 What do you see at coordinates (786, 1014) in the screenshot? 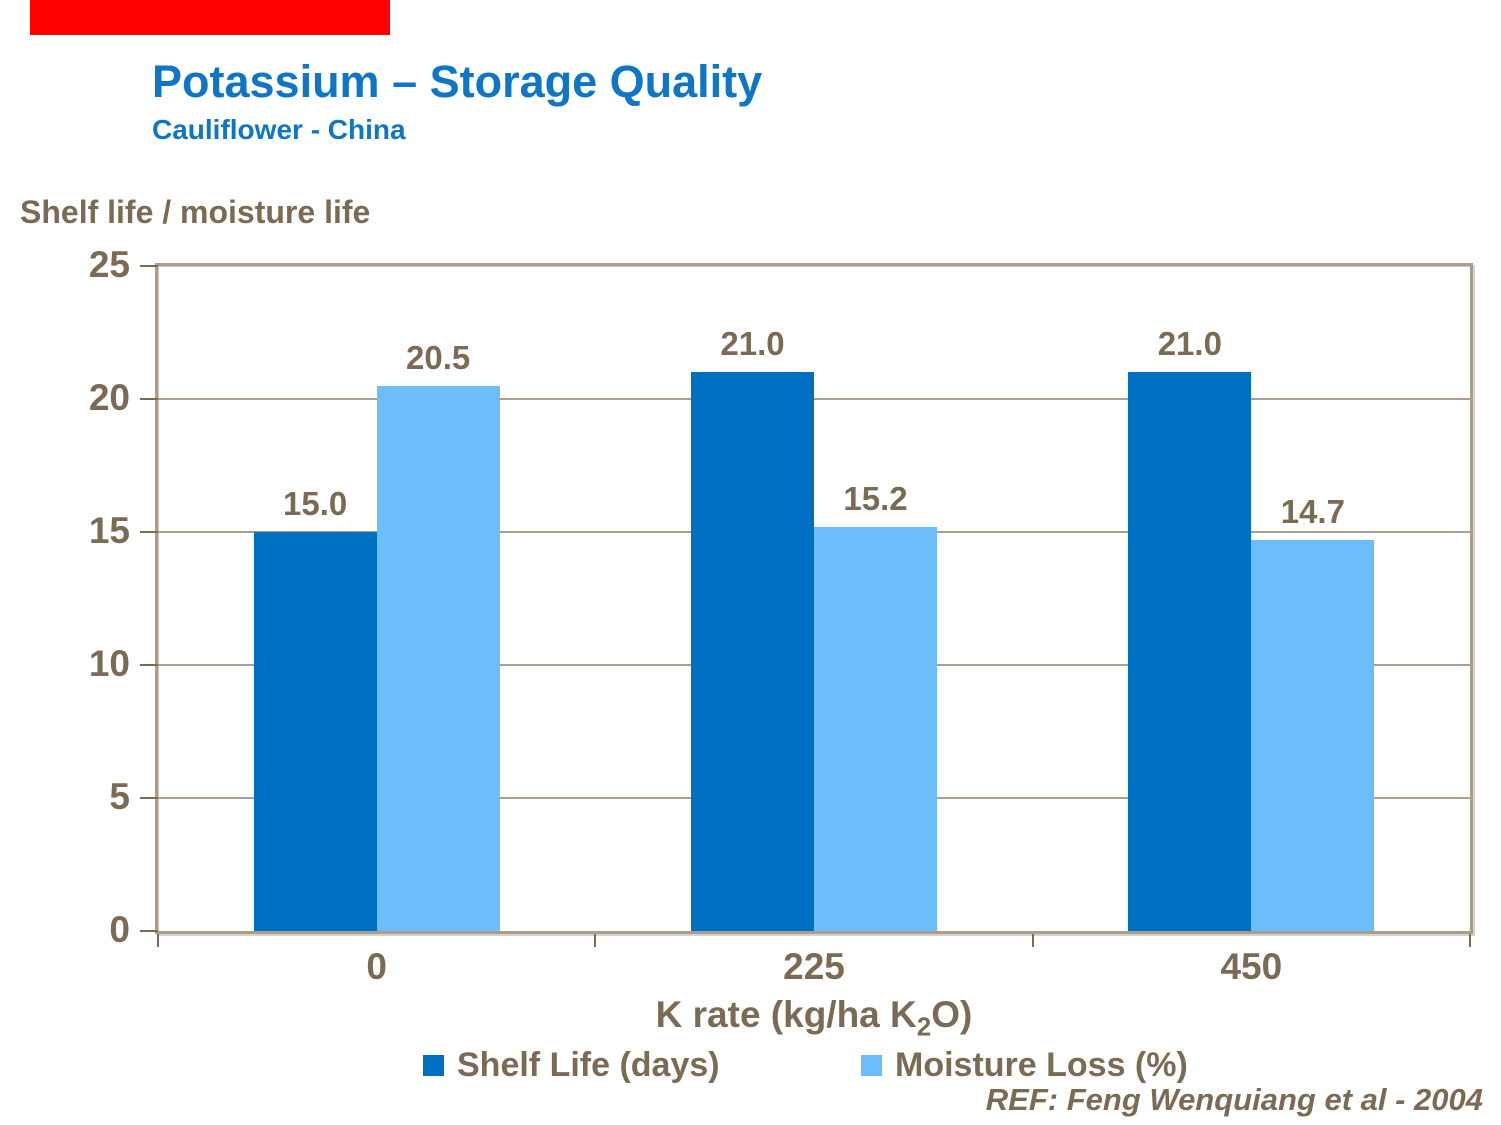
I see `x-axis-label-pre: K rate (kg/ha K` at bounding box center [786, 1014].